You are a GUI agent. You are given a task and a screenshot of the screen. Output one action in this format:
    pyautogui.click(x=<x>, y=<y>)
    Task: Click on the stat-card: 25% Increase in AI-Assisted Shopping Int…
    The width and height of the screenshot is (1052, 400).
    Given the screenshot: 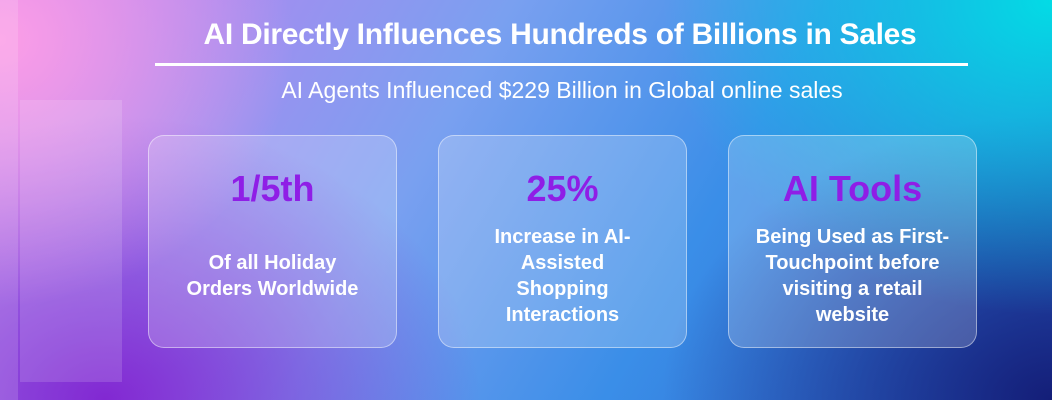 What is the action you would take?
    pyautogui.click(x=562, y=241)
    